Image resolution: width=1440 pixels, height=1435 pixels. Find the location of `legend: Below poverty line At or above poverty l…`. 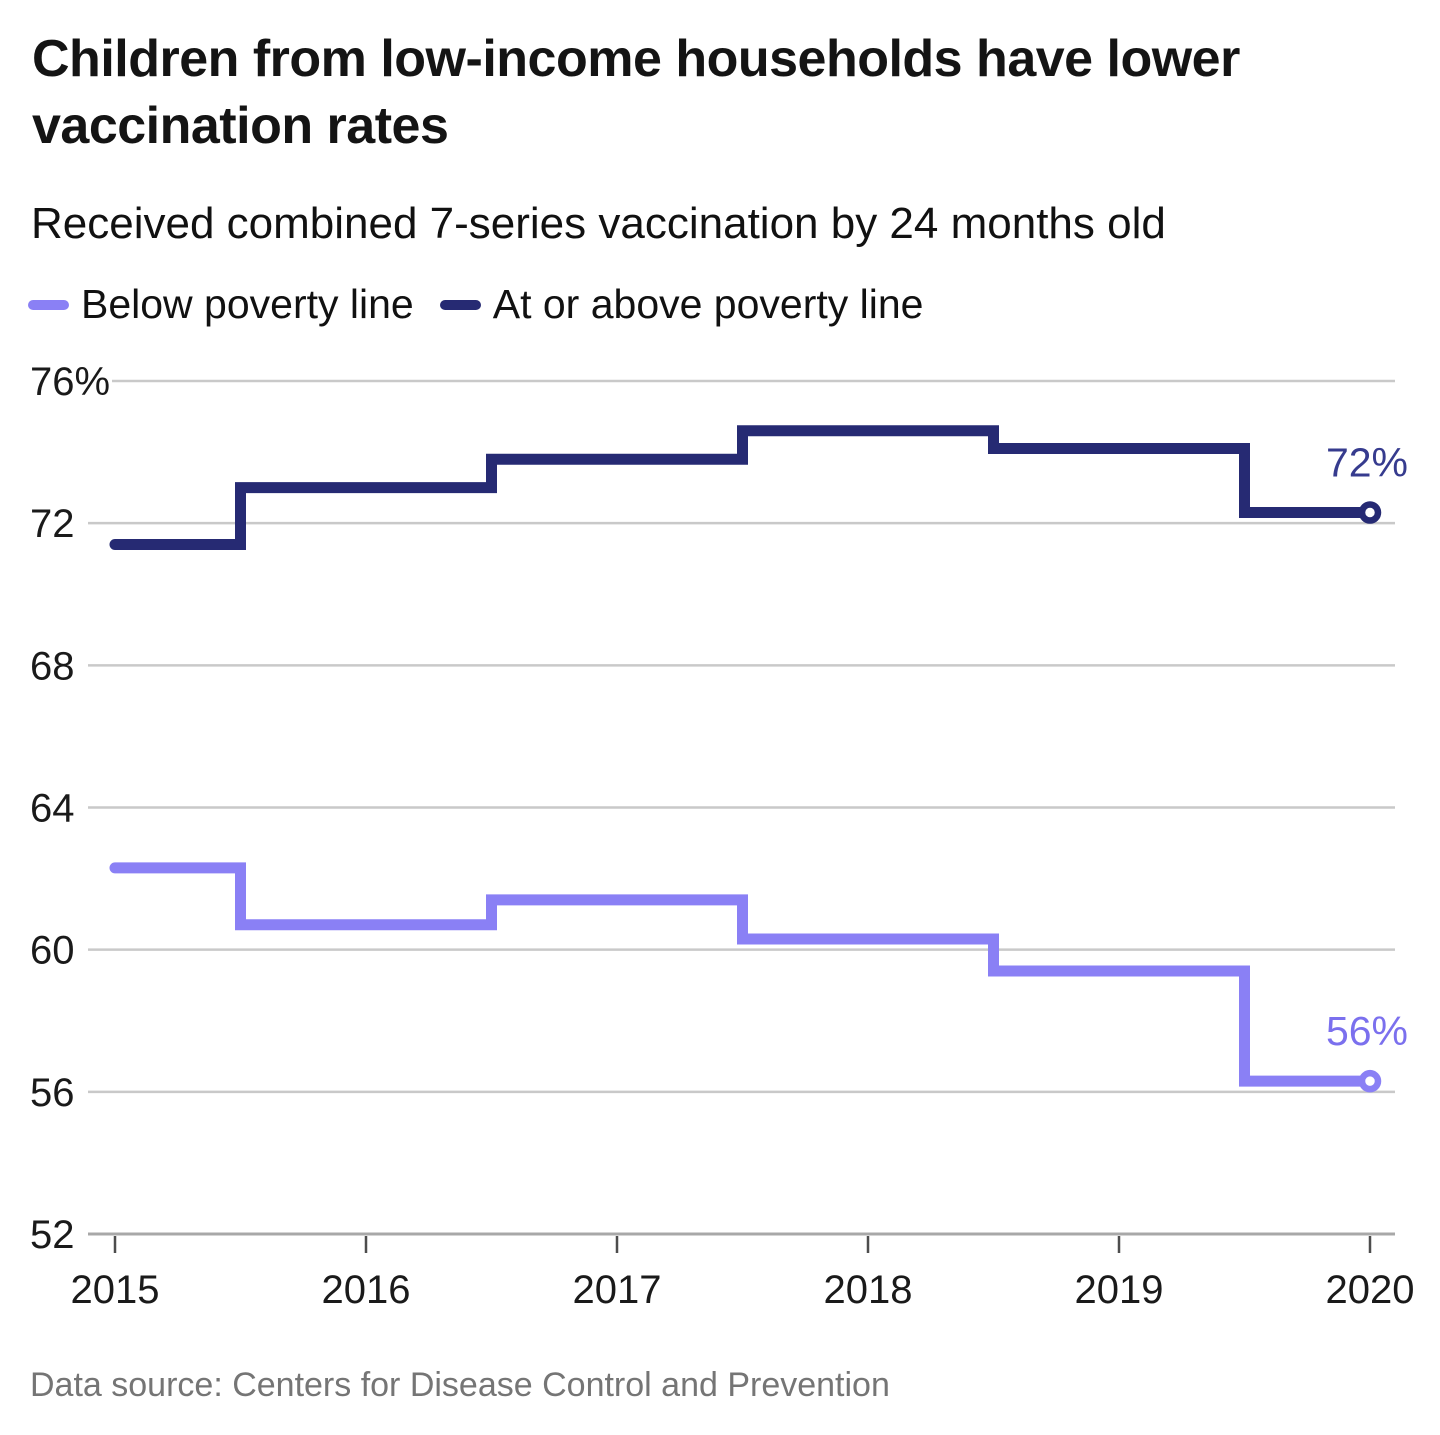

legend: Below poverty line At or above poverty l… is located at coordinates (475, 304).